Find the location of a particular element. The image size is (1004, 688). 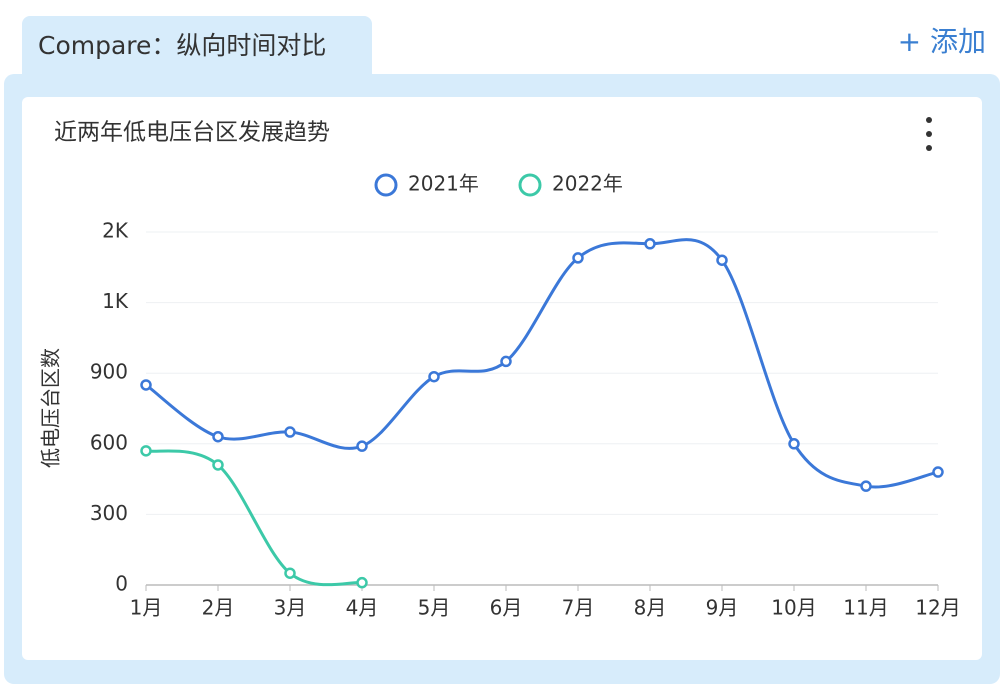

y-tick-label: 0 is located at coordinates (121, 584).